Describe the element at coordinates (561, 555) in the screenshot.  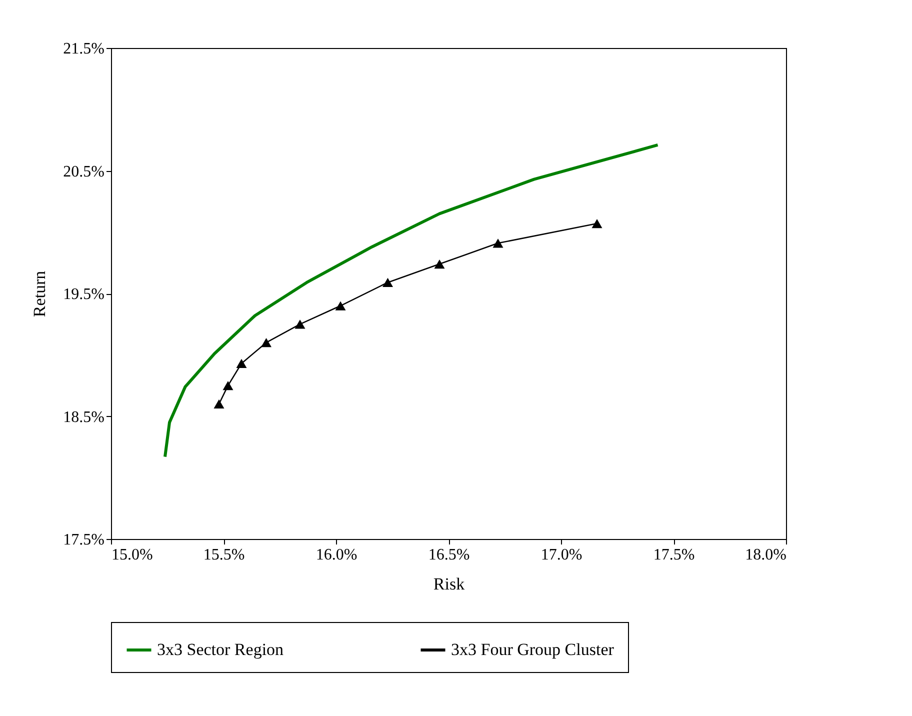
I see `x-tick-label: 17.0%` at that location.